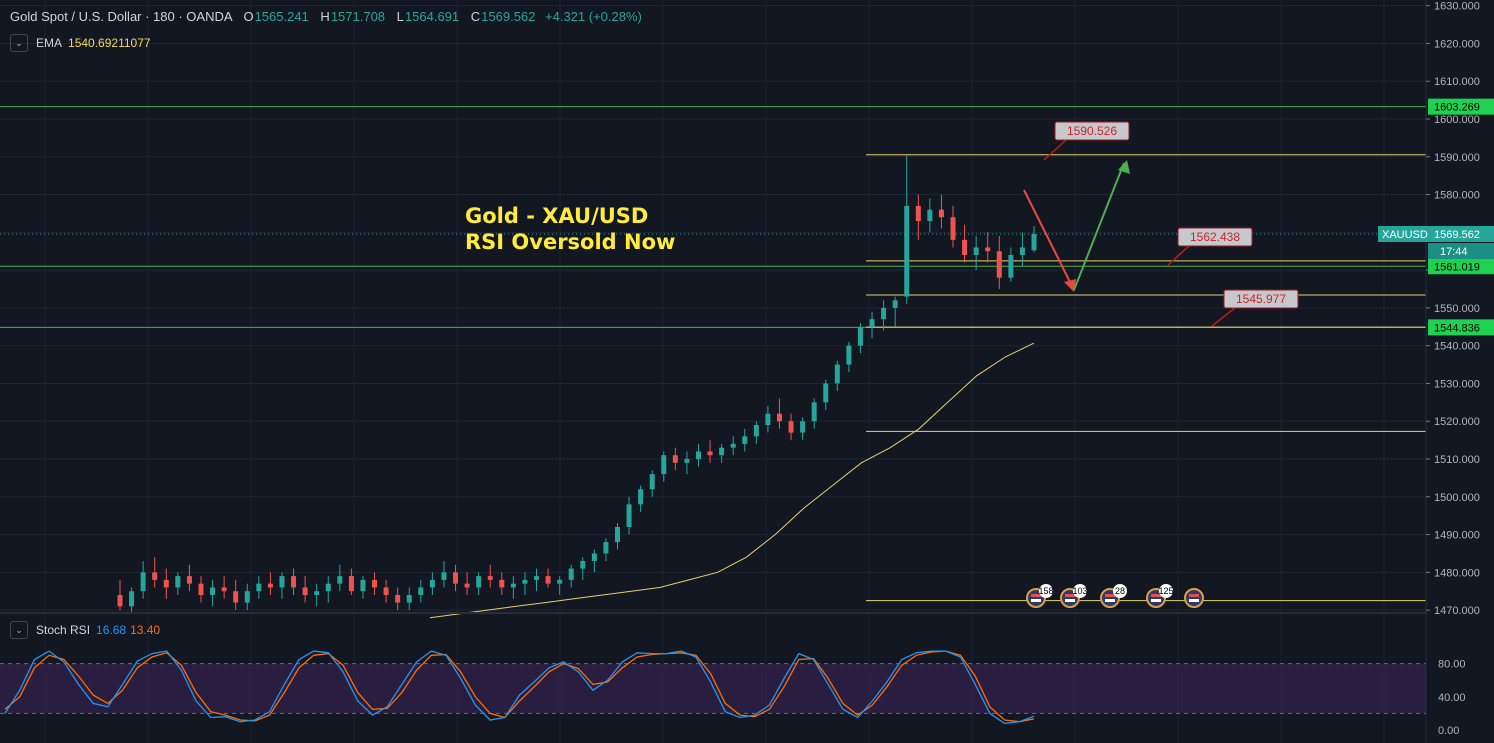 Image resolution: width=1494 pixels, height=743 pixels. Describe the element at coordinates (1457, 422) in the screenshot. I see `price-tick-label: 1520.000` at that location.